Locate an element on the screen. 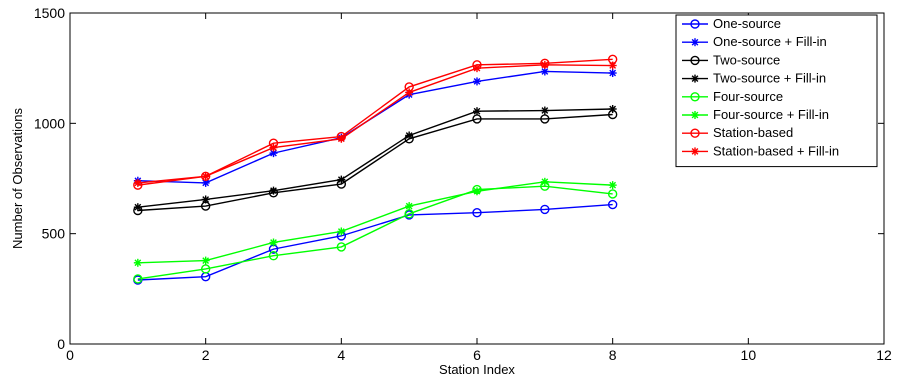 Image resolution: width=905 pixels, height=379 pixels. legend-box is located at coordinates (776, 91).